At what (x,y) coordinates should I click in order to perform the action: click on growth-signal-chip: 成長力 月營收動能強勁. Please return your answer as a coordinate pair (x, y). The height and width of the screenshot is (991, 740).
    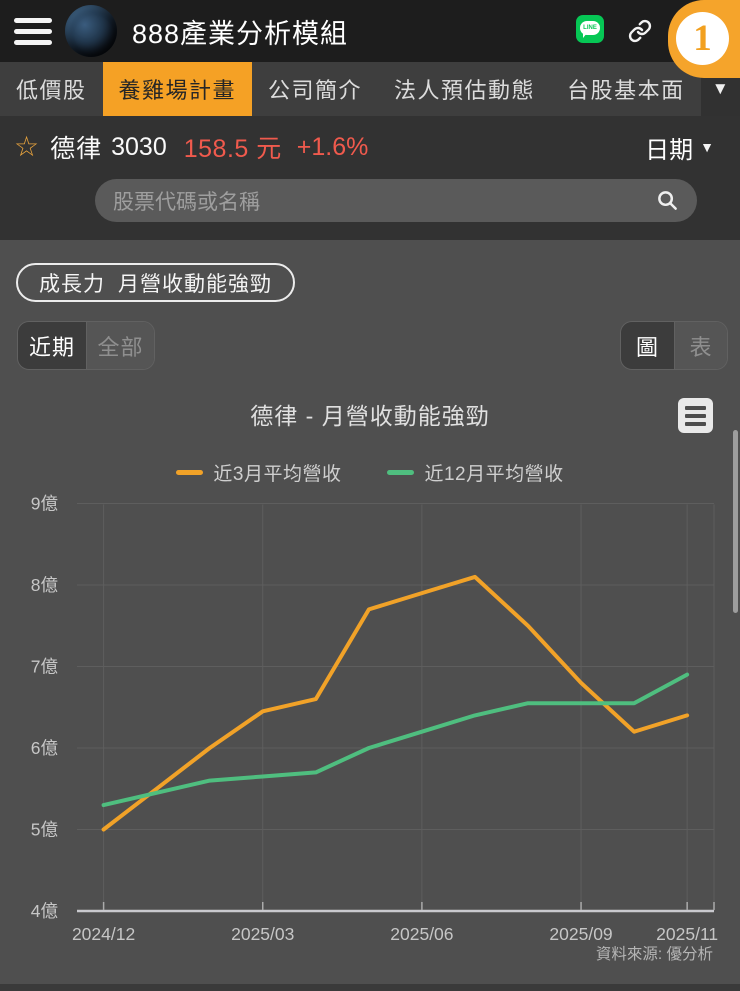
    Looking at the image, I should click on (155, 282).